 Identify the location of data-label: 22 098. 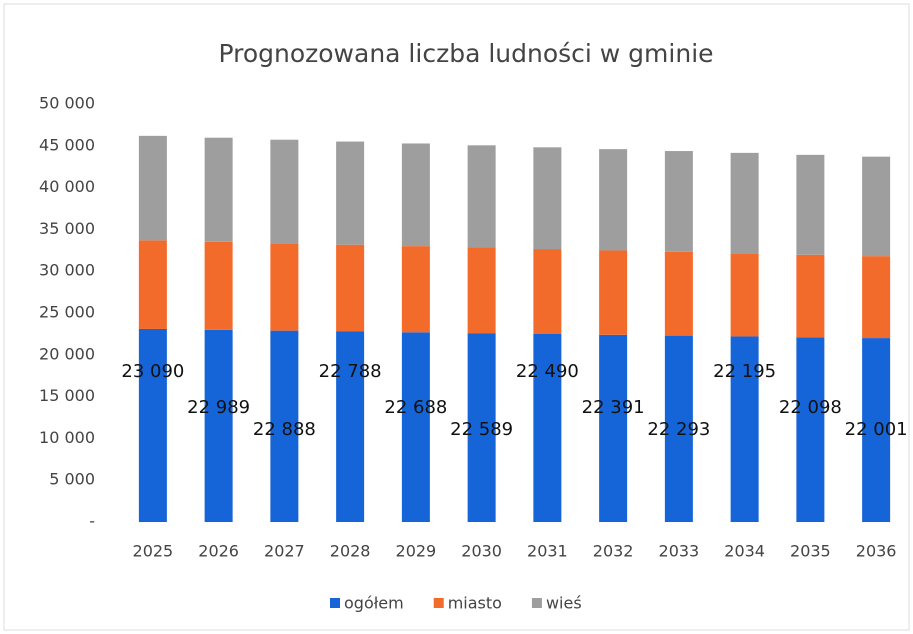
(810, 407).